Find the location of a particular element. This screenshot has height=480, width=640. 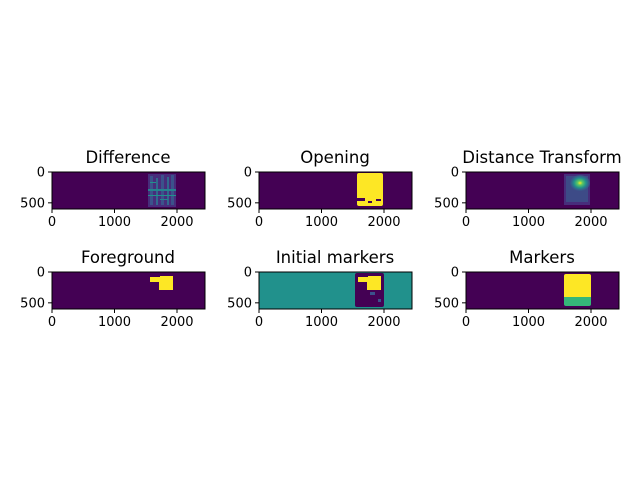

panel-distance-transform: Distance Transform is located at coordinates (542, 179).